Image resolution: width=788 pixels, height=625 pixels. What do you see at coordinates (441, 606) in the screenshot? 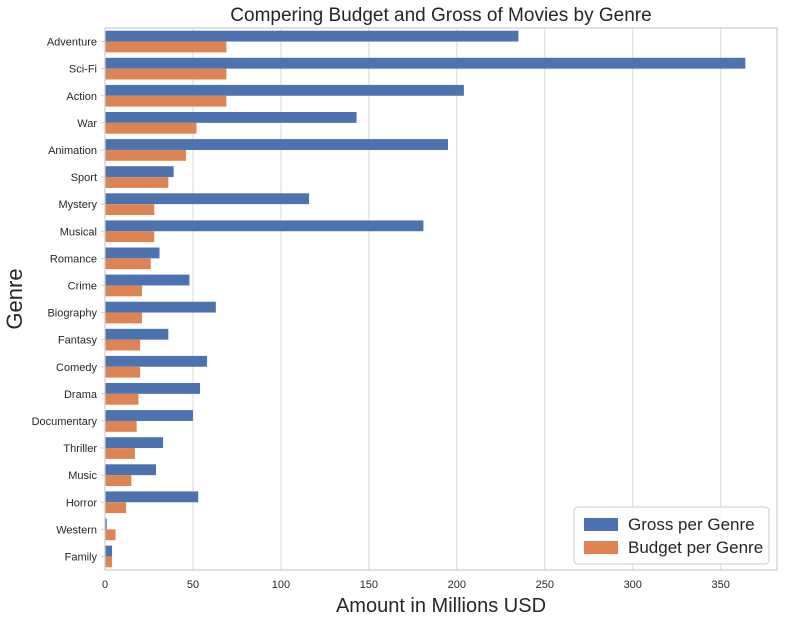
I see `x-axis-label: Amount in Millions USD` at bounding box center [441, 606].